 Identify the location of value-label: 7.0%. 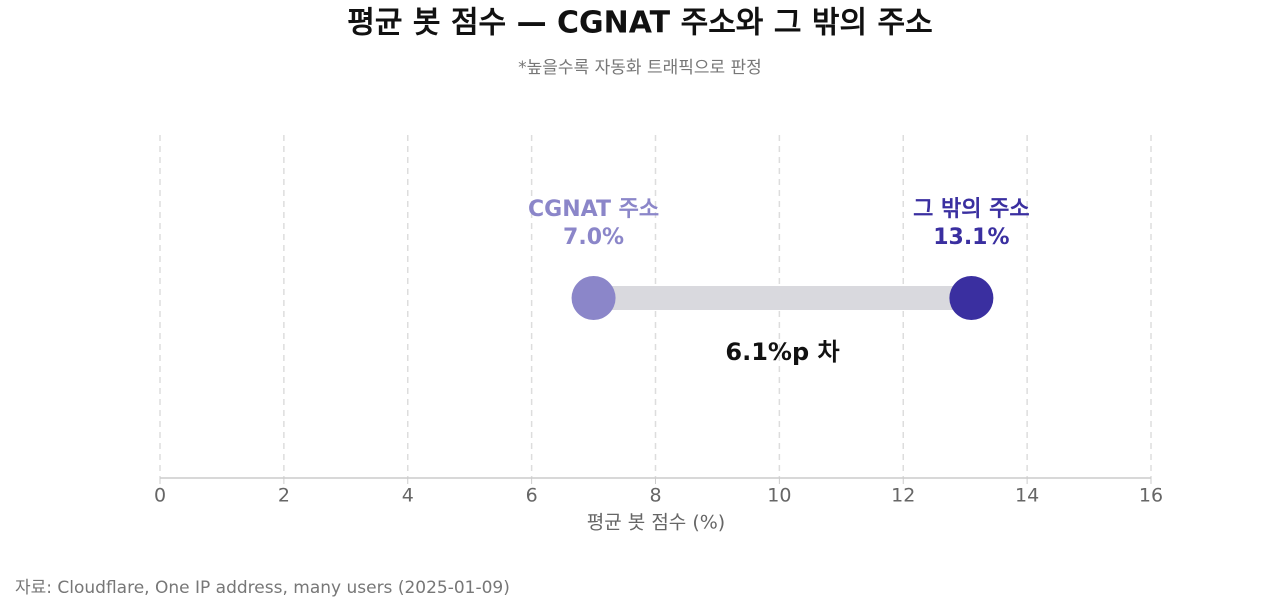
(593, 237).